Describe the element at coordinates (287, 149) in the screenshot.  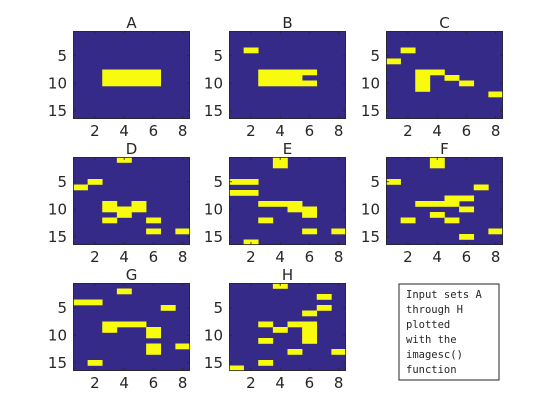
I see `panel-title: E` at that location.